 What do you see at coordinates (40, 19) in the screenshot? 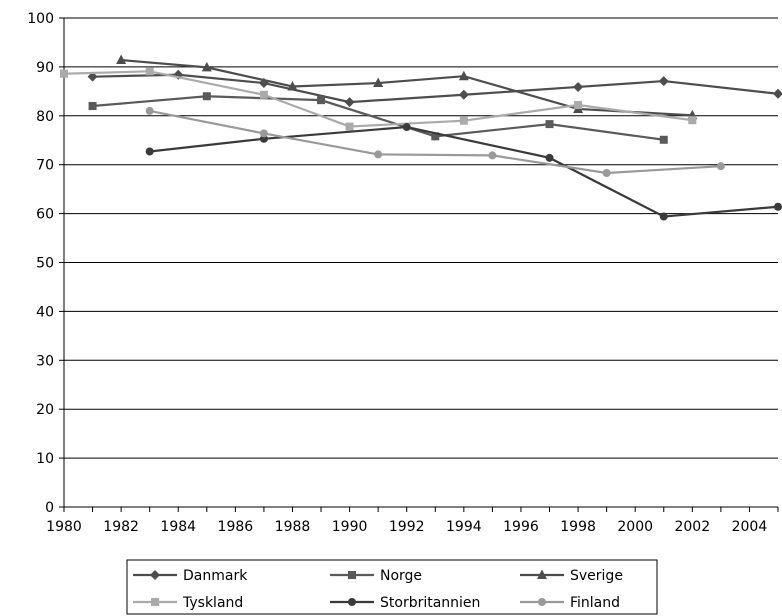
I see `y-tick-label: 100` at bounding box center [40, 19].